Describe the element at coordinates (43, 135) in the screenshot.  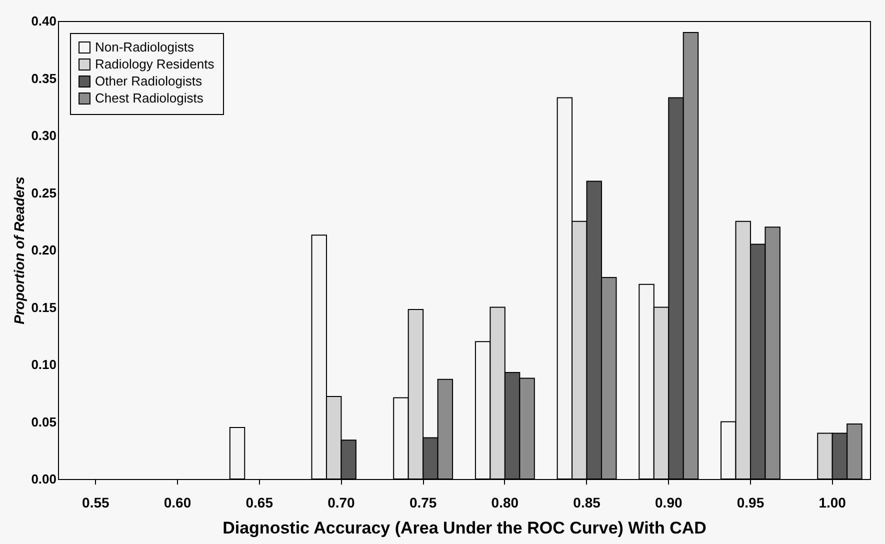
I see `y-tick-label: 0.30` at that location.